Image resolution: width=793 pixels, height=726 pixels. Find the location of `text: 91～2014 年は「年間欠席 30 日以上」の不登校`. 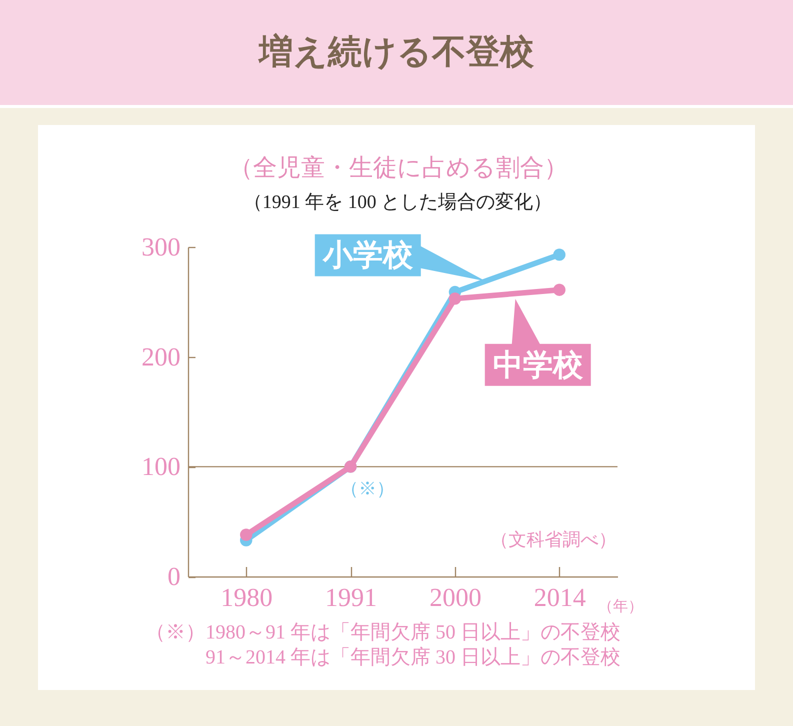

text: 91～2014 年は「年間欠席 30 日以上」の不登校 is located at coordinates (413, 657).